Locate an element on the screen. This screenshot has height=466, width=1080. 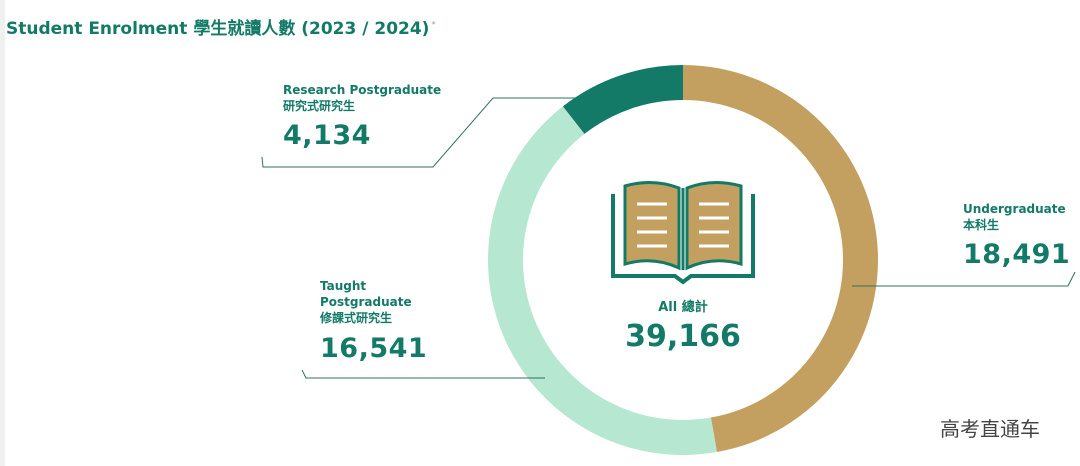
taught-label-zh: 修課式研究生 is located at coordinates (356, 318).